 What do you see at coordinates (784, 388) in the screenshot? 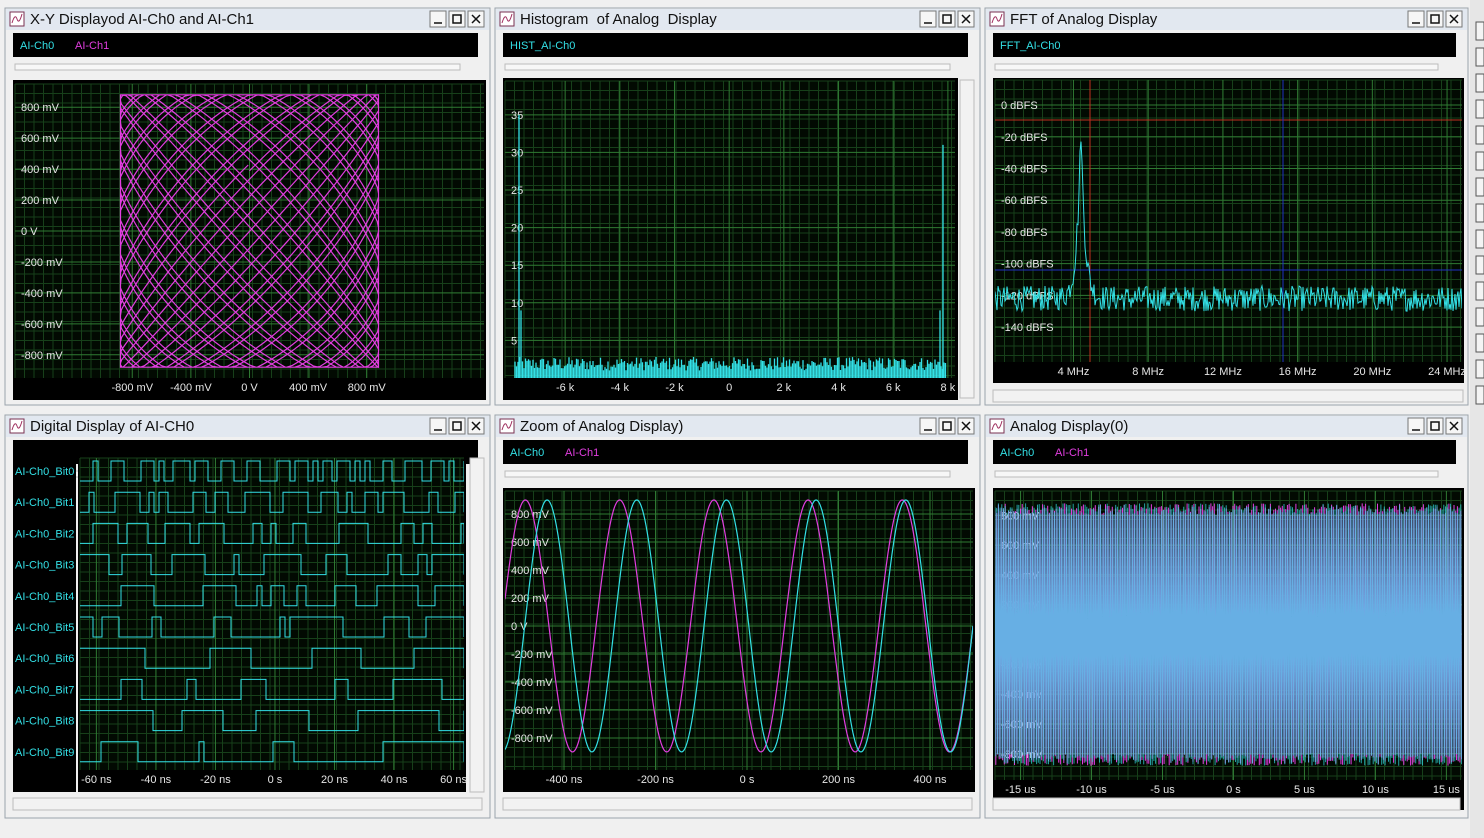
I see `x-tick-label: 2 k` at bounding box center [784, 388].